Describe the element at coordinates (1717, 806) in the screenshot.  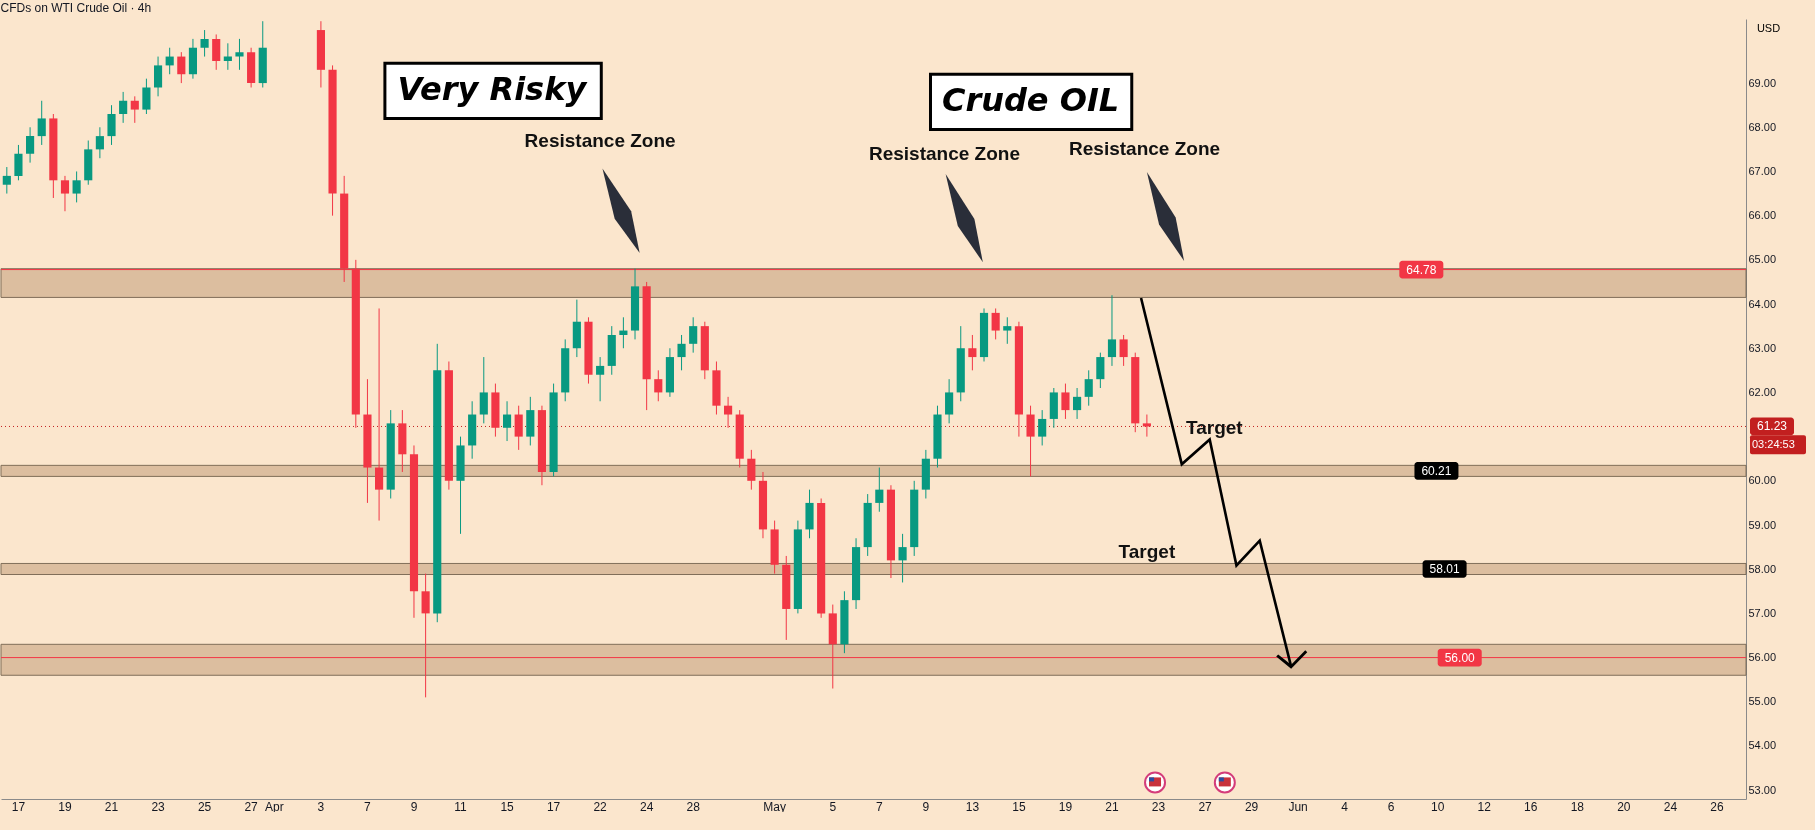
I see `x-tick-label: 26` at that location.